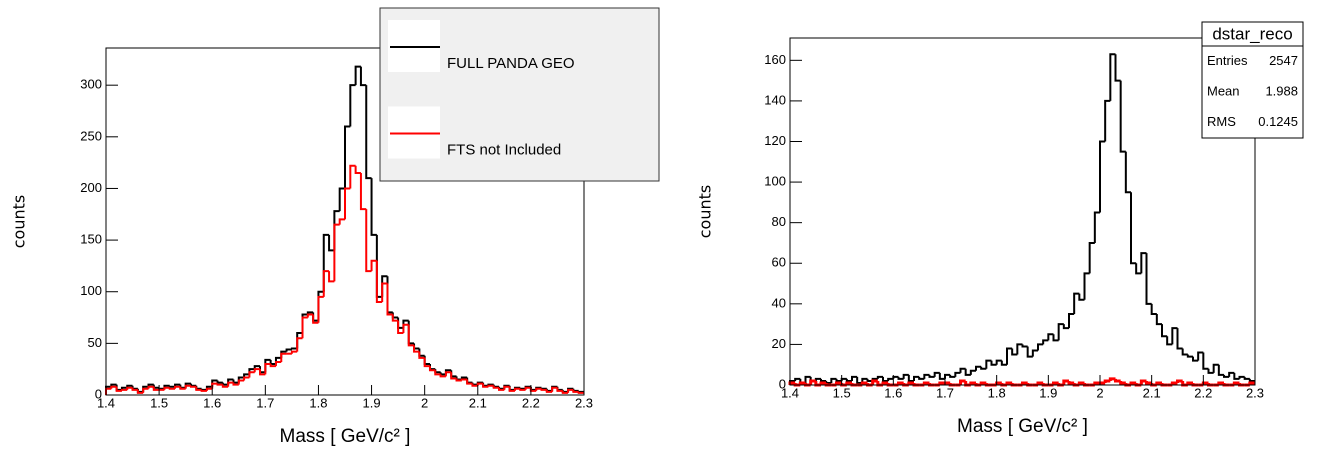 This screenshot has width=1326, height=451. What do you see at coordinates (1278, 121) in the screenshot?
I see `stats-value: 0.1245` at bounding box center [1278, 121].